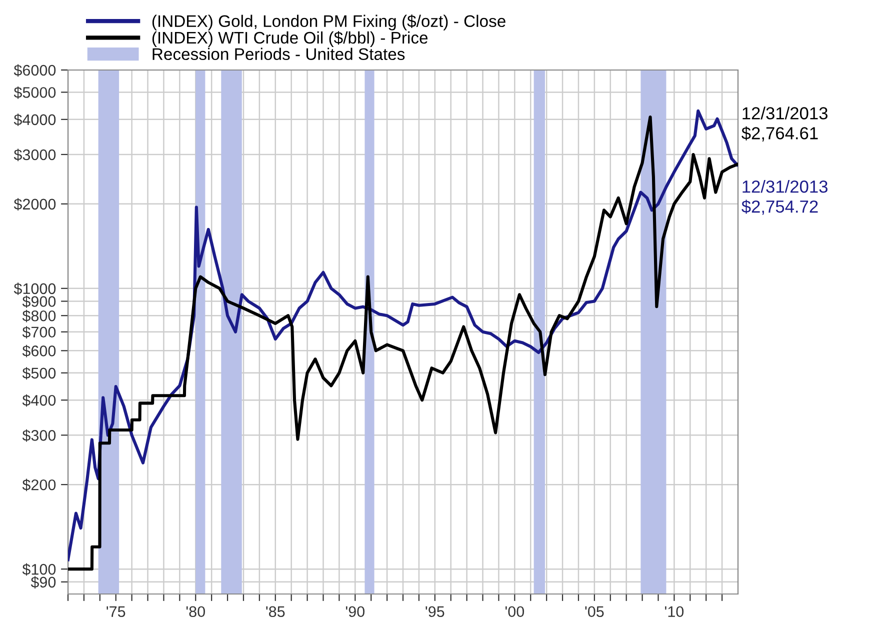  Describe the element at coordinates (39, 332) in the screenshot. I see `y-tick-label: $700` at that location.